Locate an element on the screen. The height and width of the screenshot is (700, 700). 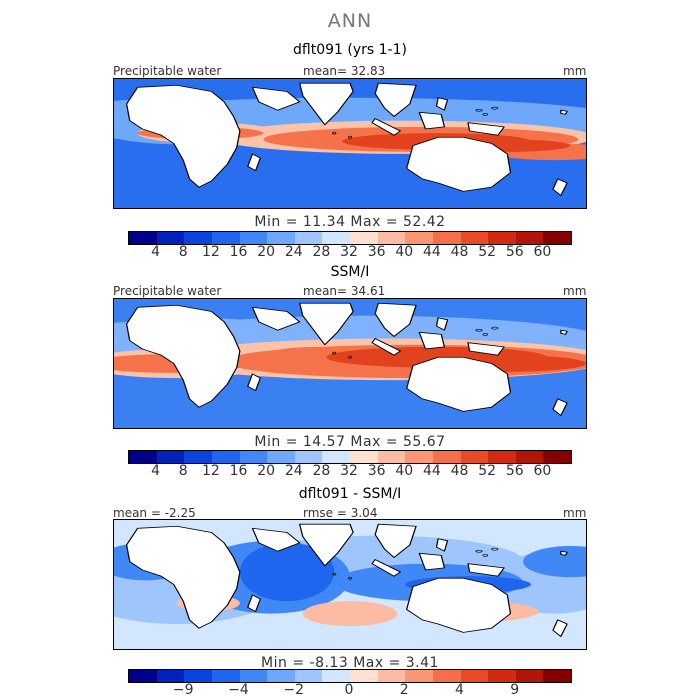
panel-2-field-label: Precipitable water is located at coordinates (167, 291).